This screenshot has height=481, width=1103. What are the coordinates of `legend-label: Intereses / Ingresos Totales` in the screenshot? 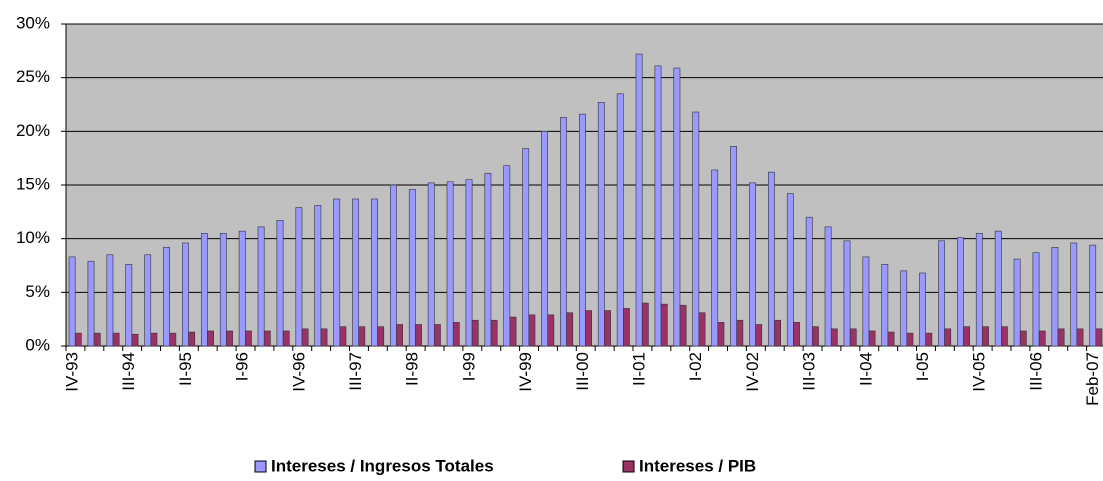 It's located at (382, 465).